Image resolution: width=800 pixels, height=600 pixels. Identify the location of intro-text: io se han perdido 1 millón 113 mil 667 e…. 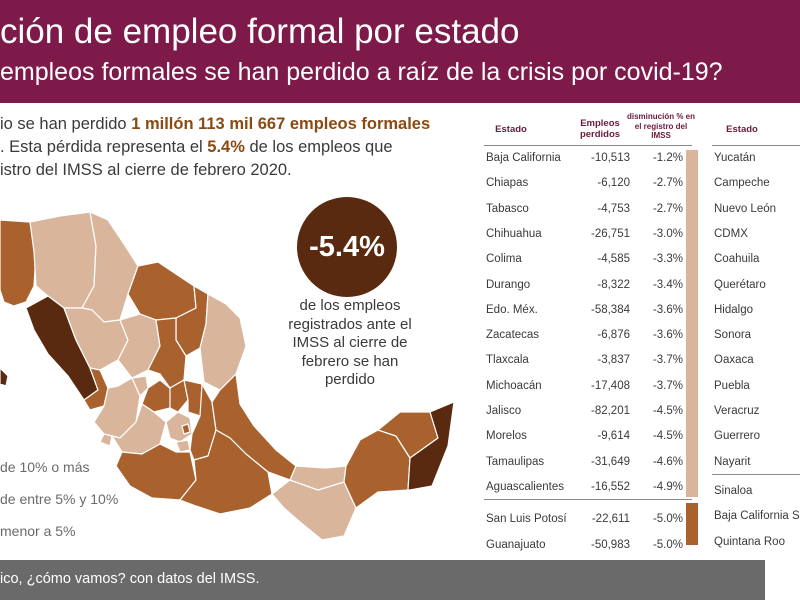
(230, 147).